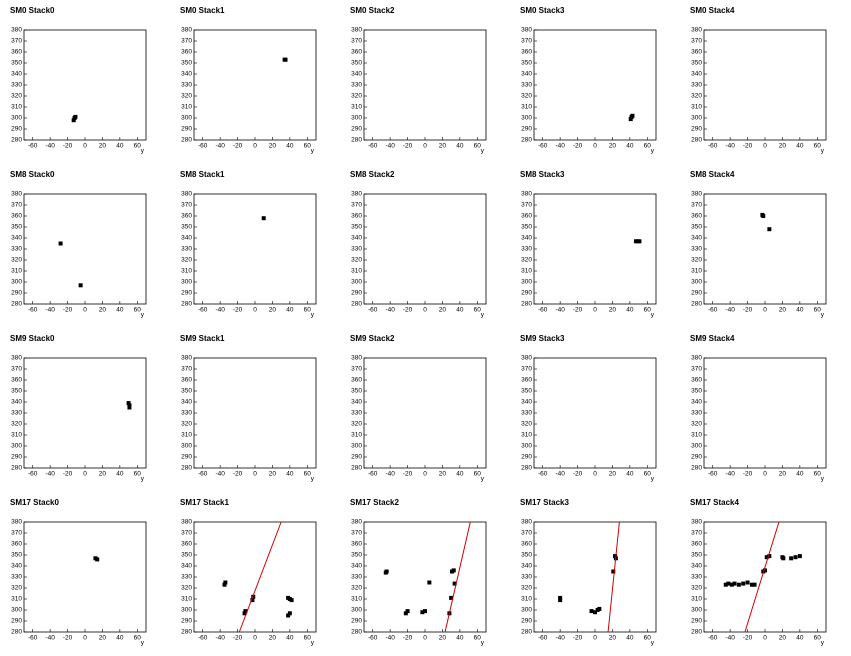 The height and width of the screenshot is (656, 851). I want to click on chart-title: SM0 Stack1, so click(202, 10).